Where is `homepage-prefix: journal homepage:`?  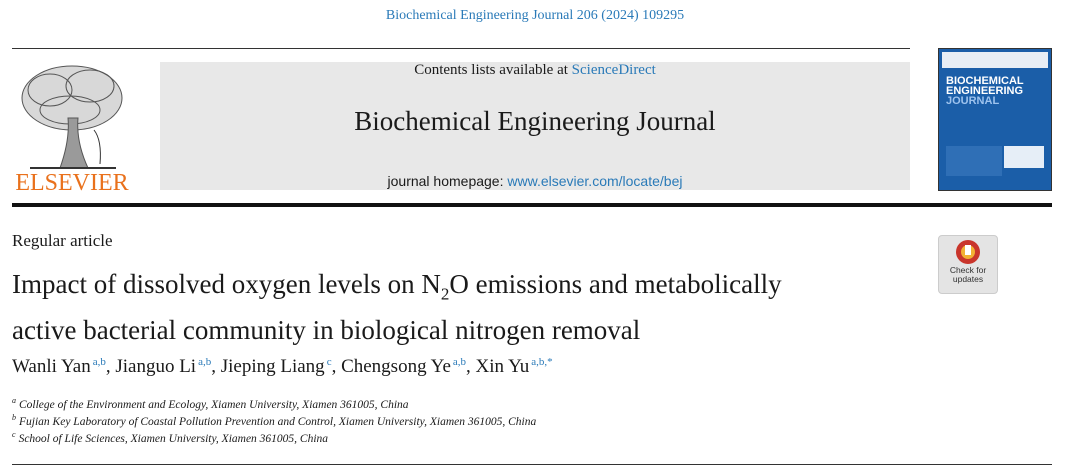 homepage-prefix: journal homepage: is located at coordinates (445, 181).